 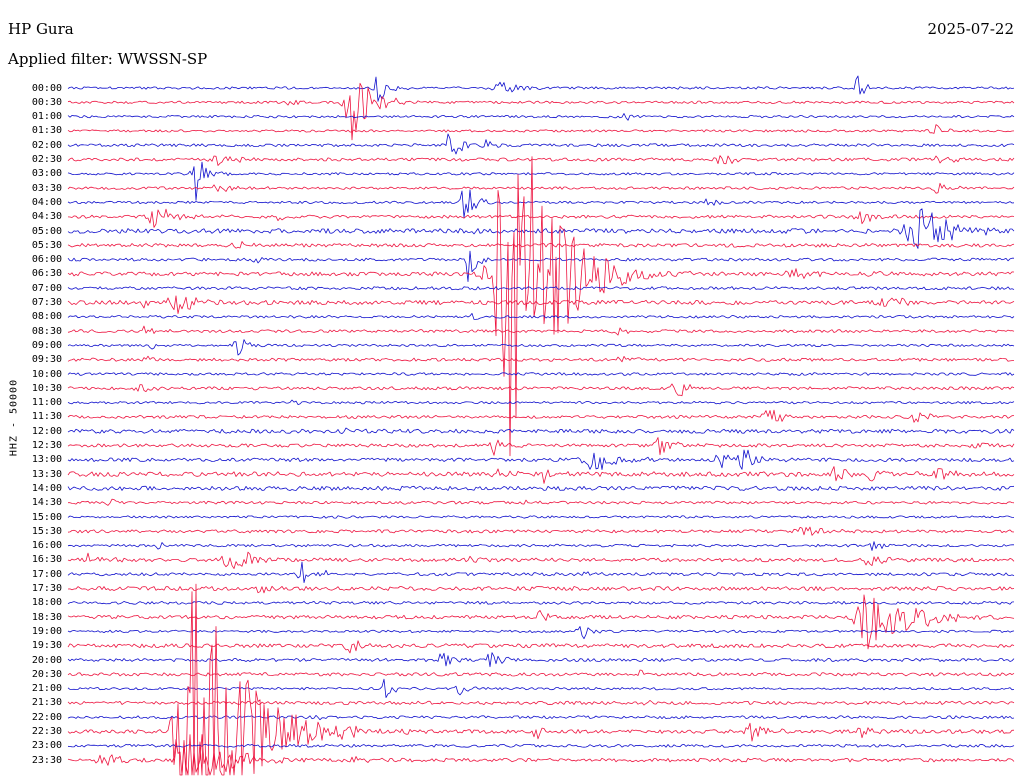 I want to click on time-label: 20:00, so click(x=46, y=660).